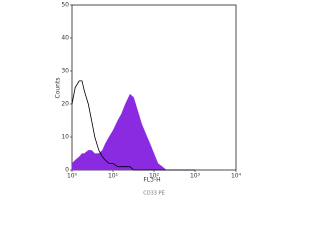 This screenshot has width=320, height=240. What do you see at coordinates (133, 132) in the screenshot?
I see `area` at bounding box center [133, 132].